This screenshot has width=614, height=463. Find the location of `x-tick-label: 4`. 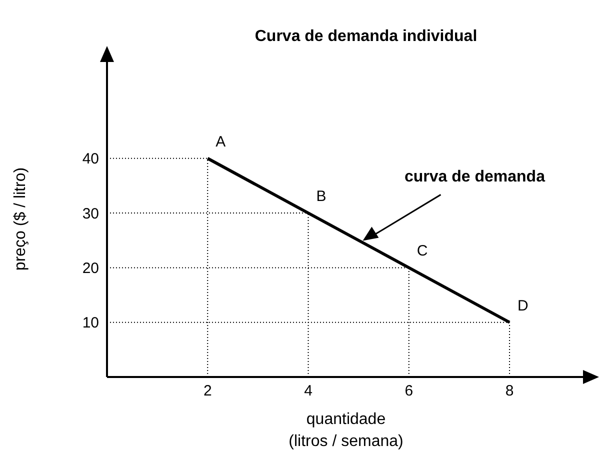

x-tick-label: 4 is located at coordinates (308, 391).